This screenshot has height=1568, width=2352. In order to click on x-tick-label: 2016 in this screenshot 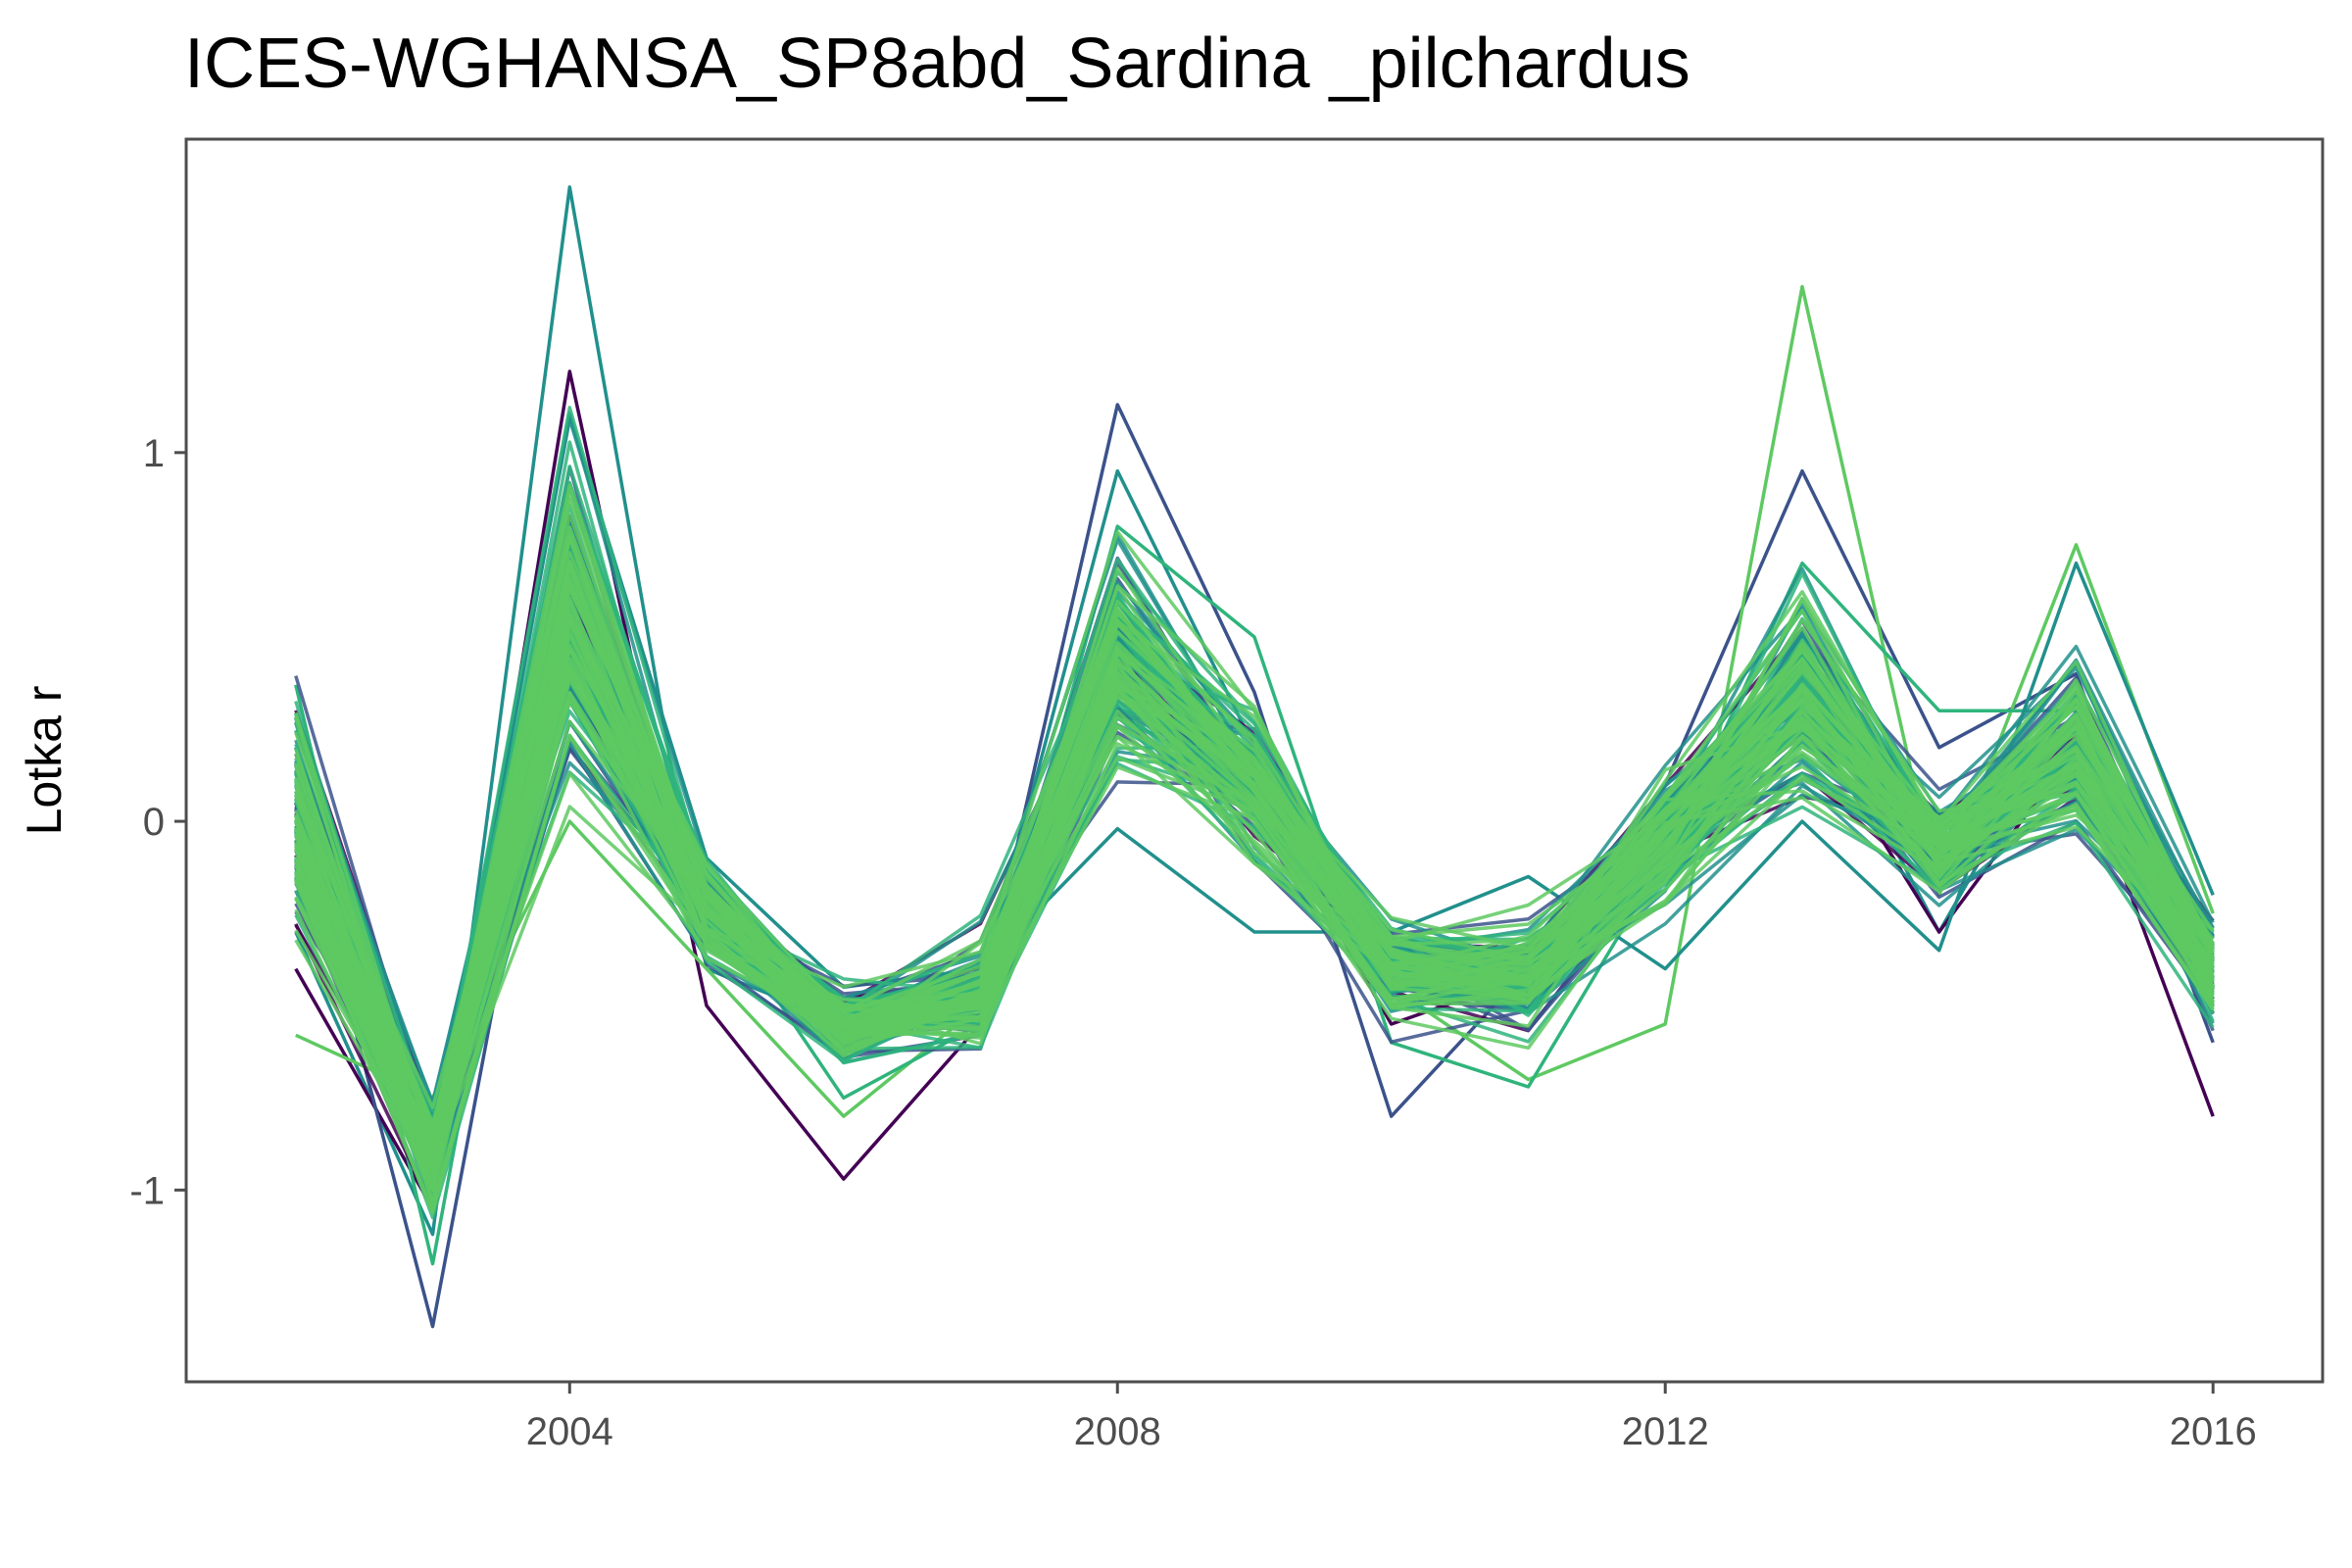, I will do `click(2213, 1431)`.